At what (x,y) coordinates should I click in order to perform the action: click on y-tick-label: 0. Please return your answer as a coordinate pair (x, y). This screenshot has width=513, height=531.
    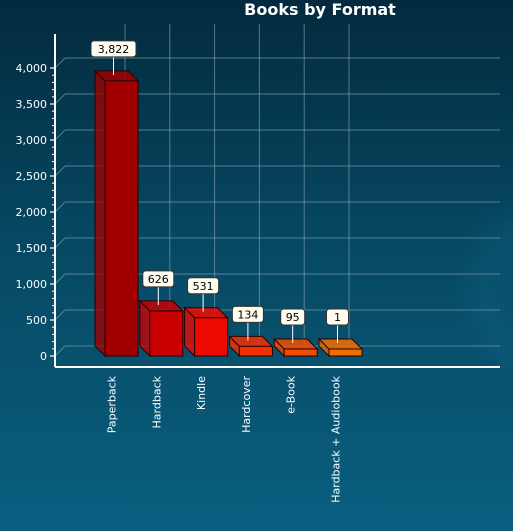
    Looking at the image, I should click on (43, 356).